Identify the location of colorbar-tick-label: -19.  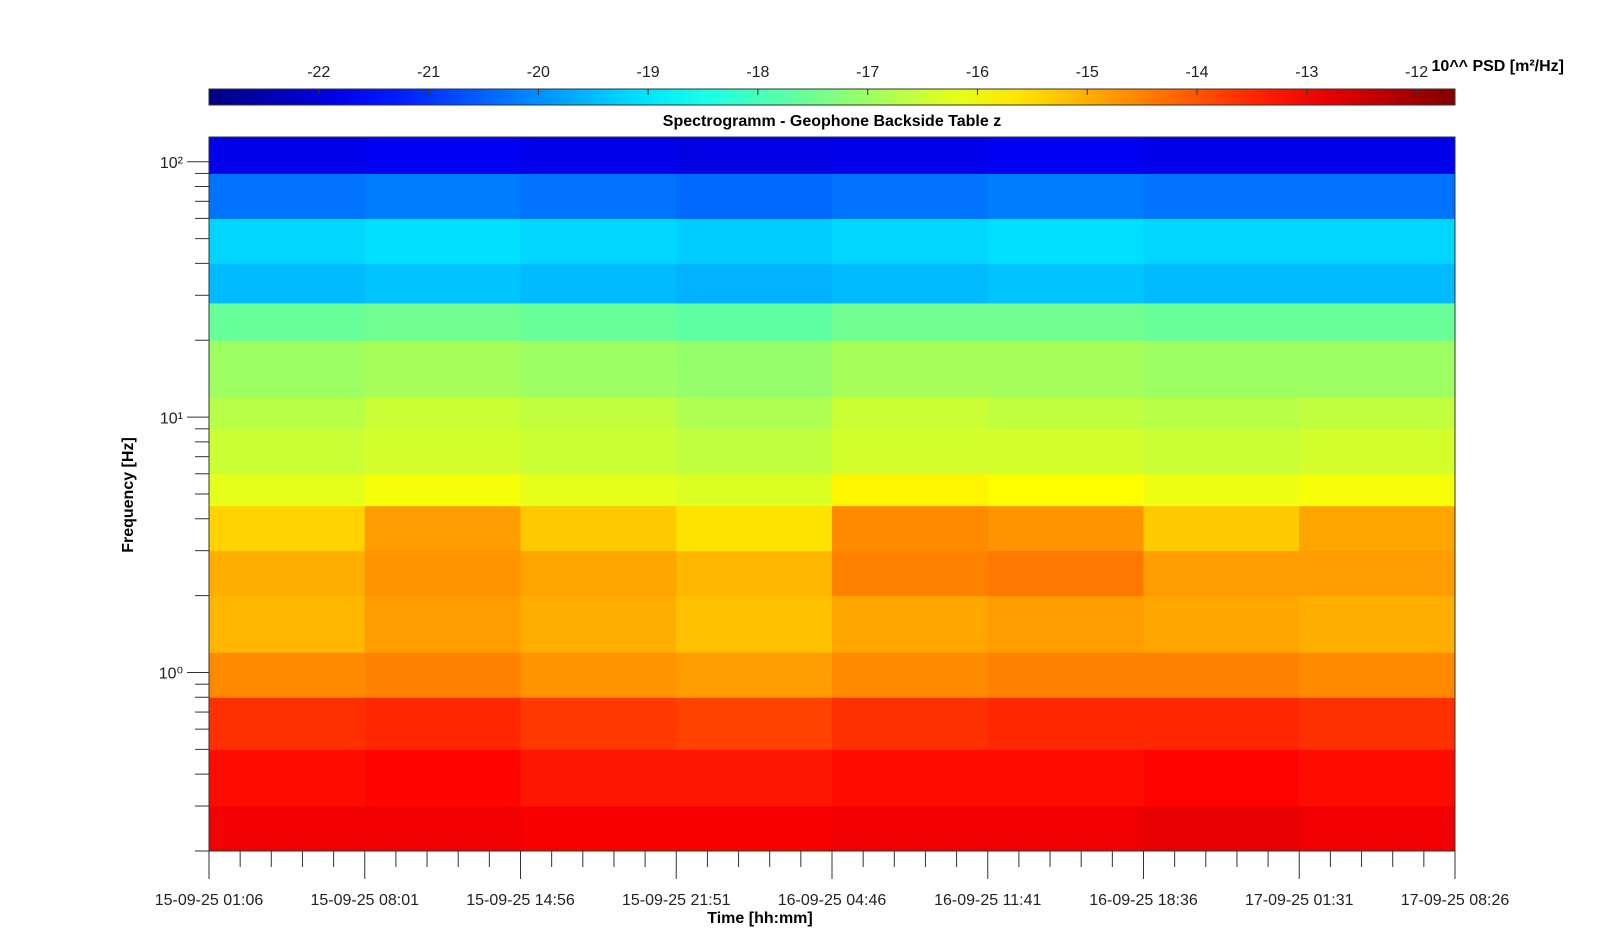
(648, 72).